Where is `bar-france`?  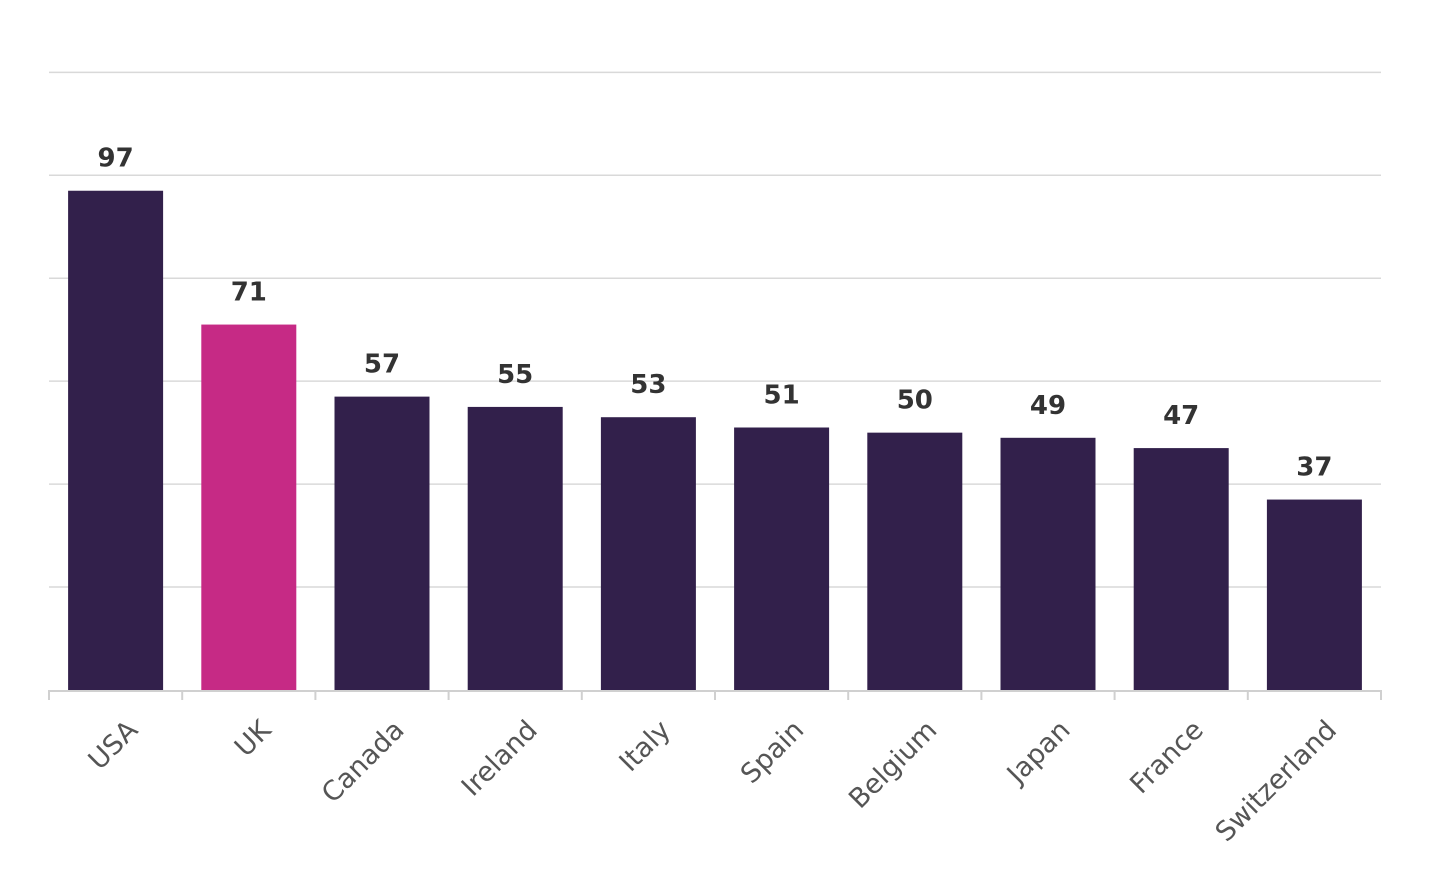 bar-france is located at coordinates (1181, 569).